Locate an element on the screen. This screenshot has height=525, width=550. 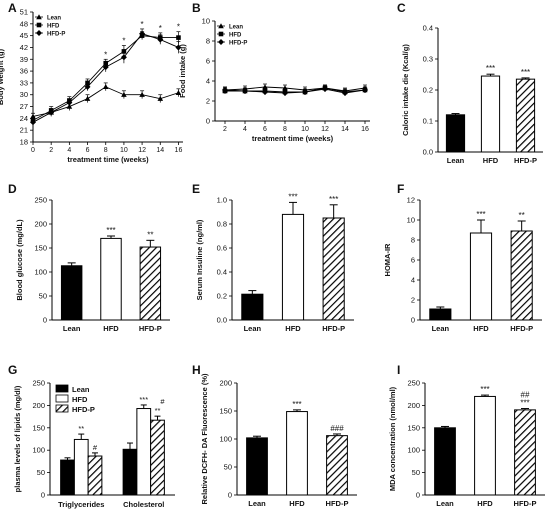
panel-letter: I is located at coordinates (398, 370).